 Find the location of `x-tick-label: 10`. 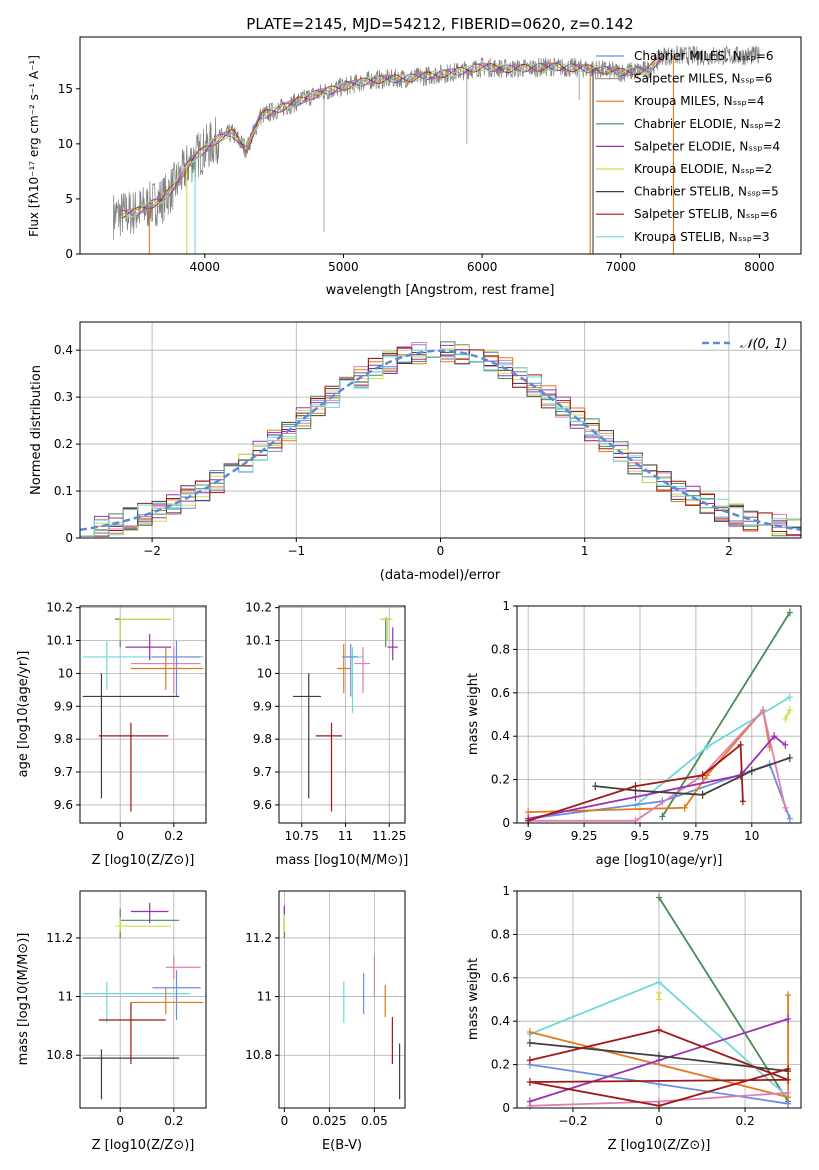

x-tick-label: 10 is located at coordinates (751, 836).